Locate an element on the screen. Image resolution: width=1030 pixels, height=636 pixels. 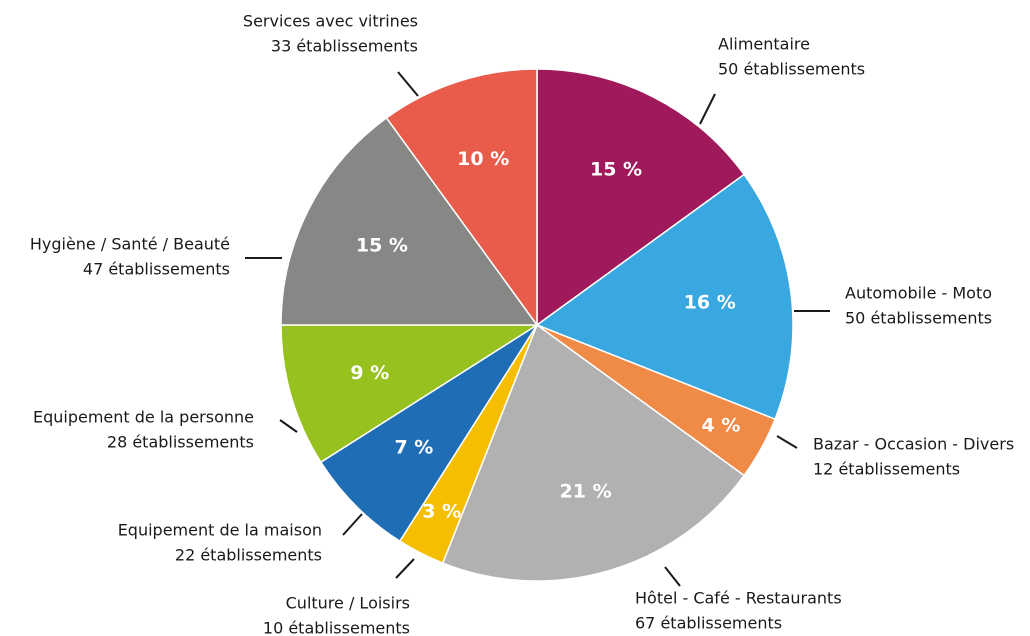
value-label: 7 % is located at coordinates (413, 448).